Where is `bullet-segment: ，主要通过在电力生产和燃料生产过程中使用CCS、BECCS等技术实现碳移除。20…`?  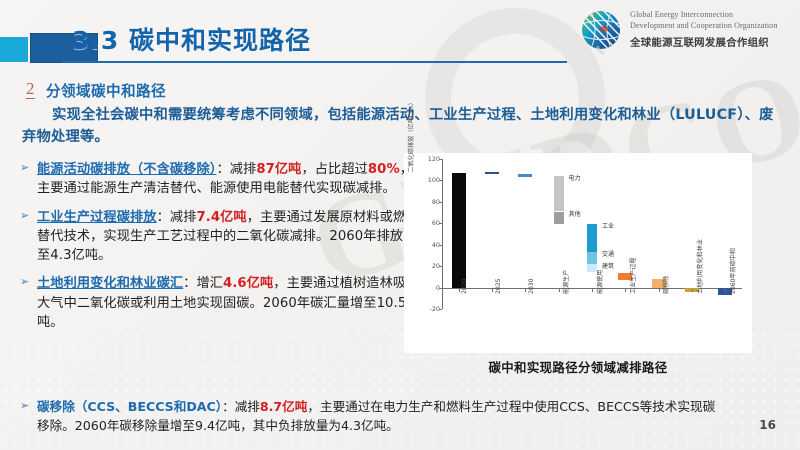 bullet-segment: ，主要通过在电力生产和燃料生产过程中使用CCS、BECCS等技术实现碳移除。20… is located at coordinates (376, 416).